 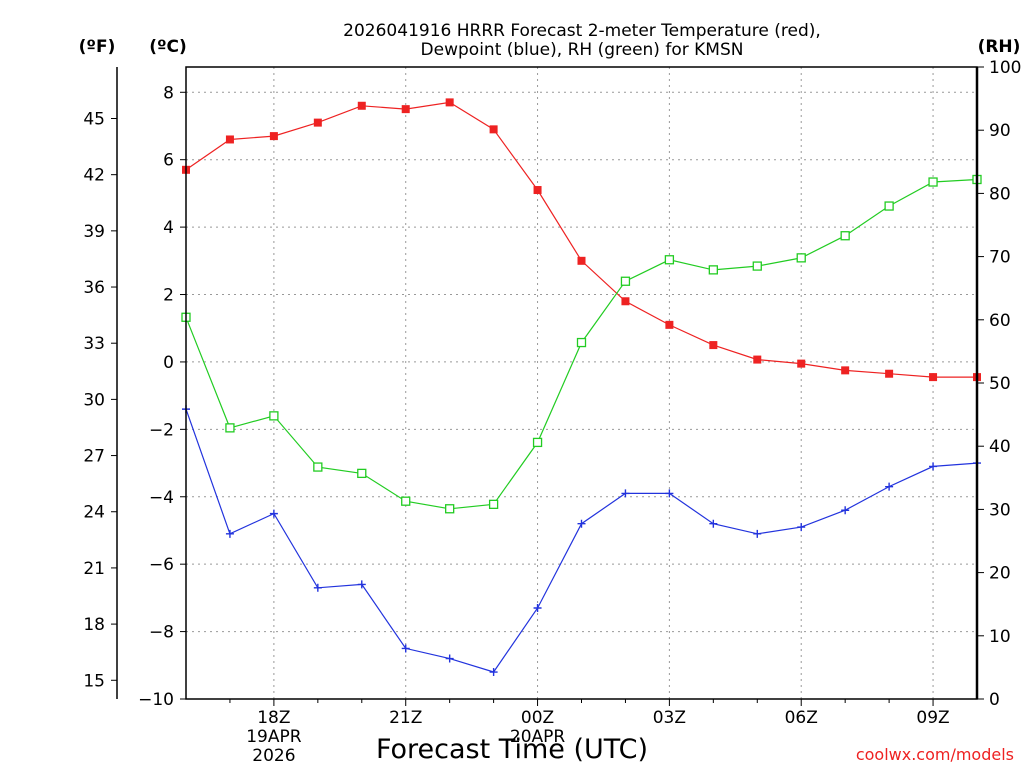 I want to click on x-tick-sublabel: 2026, so click(x=273, y=756).